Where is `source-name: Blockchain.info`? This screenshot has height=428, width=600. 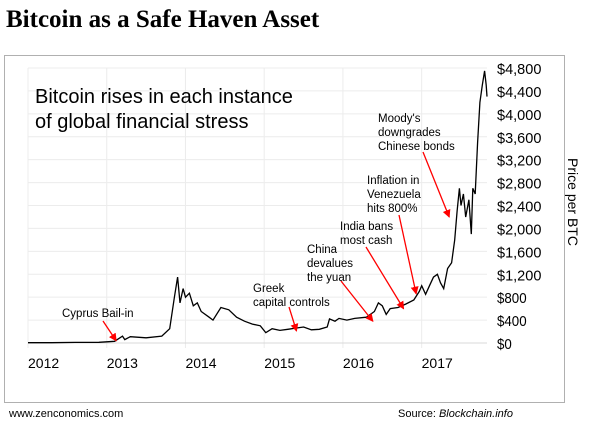
source-name: Blockchain.info is located at coordinates (475, 414).